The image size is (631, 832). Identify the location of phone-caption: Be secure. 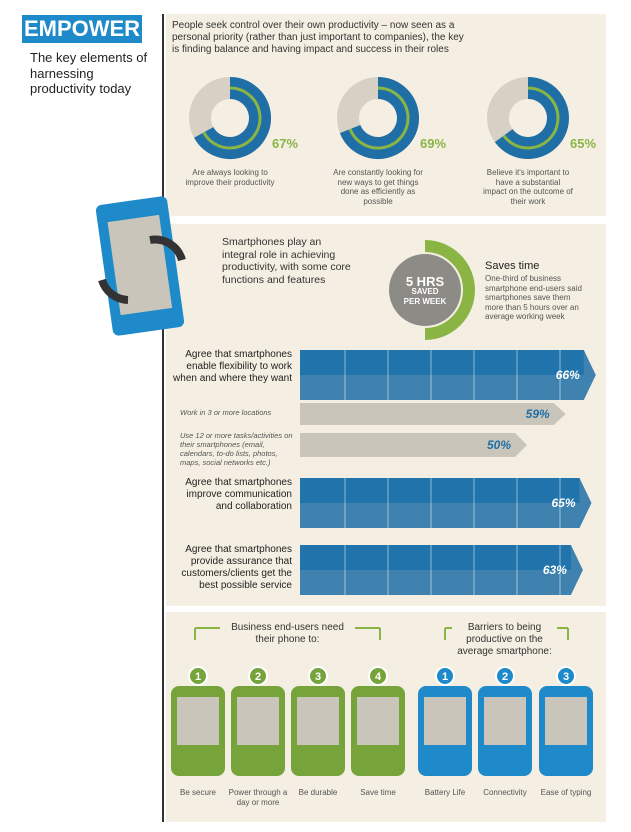
(198, 792).